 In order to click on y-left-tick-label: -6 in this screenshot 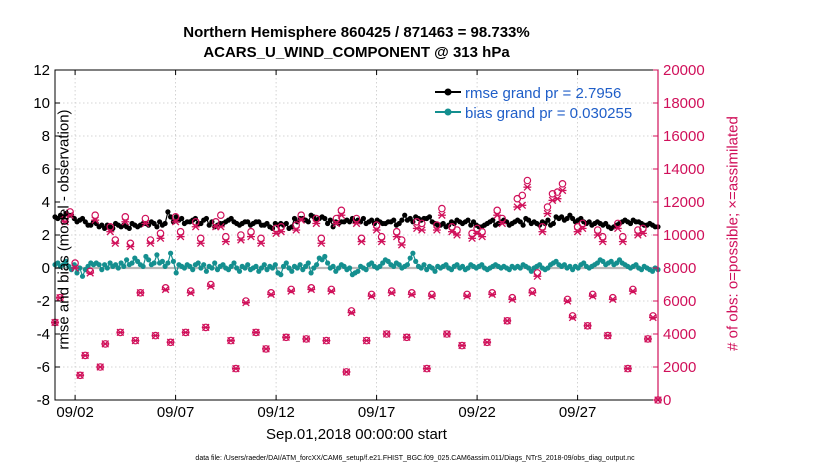, I will do `click(43, 367)`.